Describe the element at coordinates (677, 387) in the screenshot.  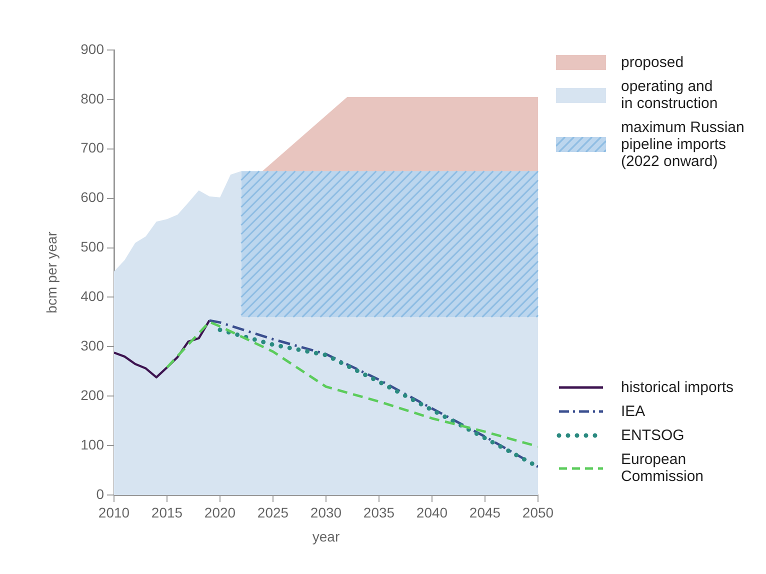
I see `legend-label: historical imports` at that location.